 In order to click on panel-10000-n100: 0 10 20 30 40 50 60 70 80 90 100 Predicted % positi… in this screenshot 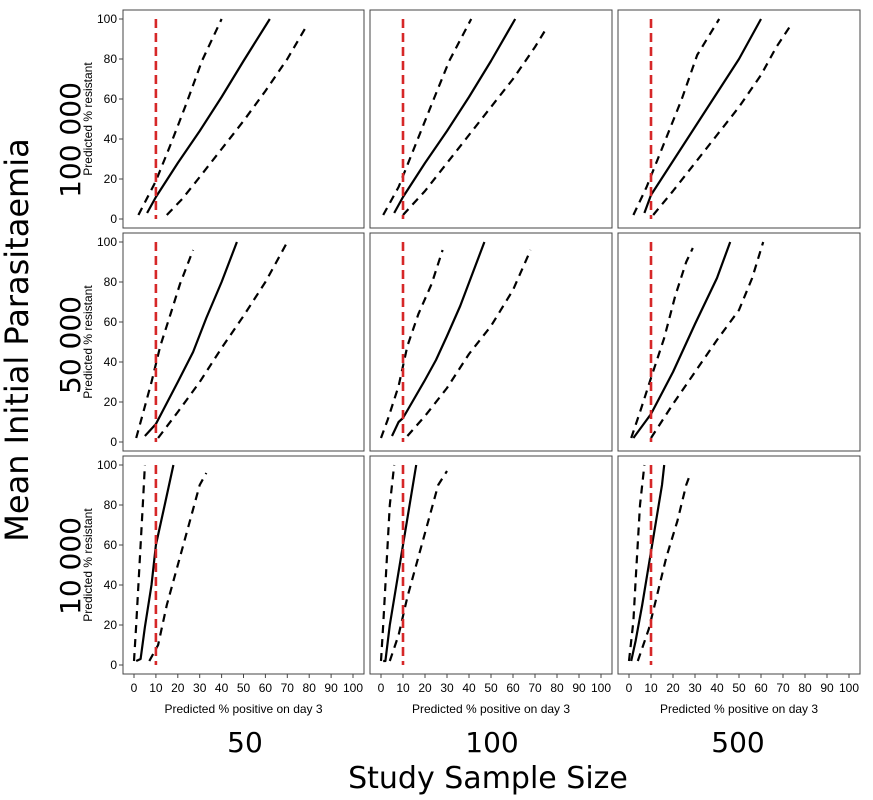, I will do `click(491, 585)`.